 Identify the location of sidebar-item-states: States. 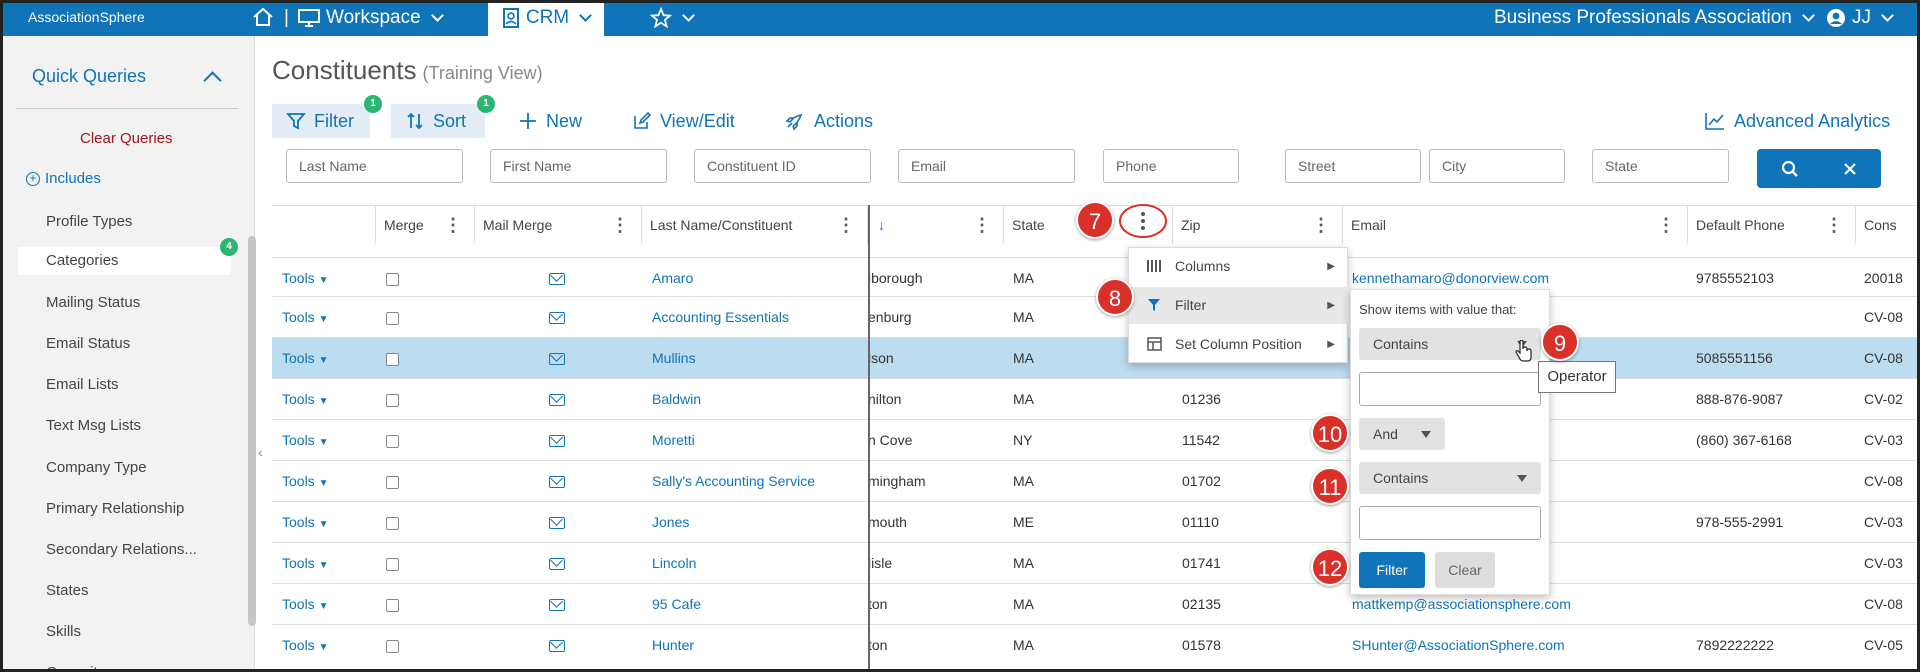
(67, 590).